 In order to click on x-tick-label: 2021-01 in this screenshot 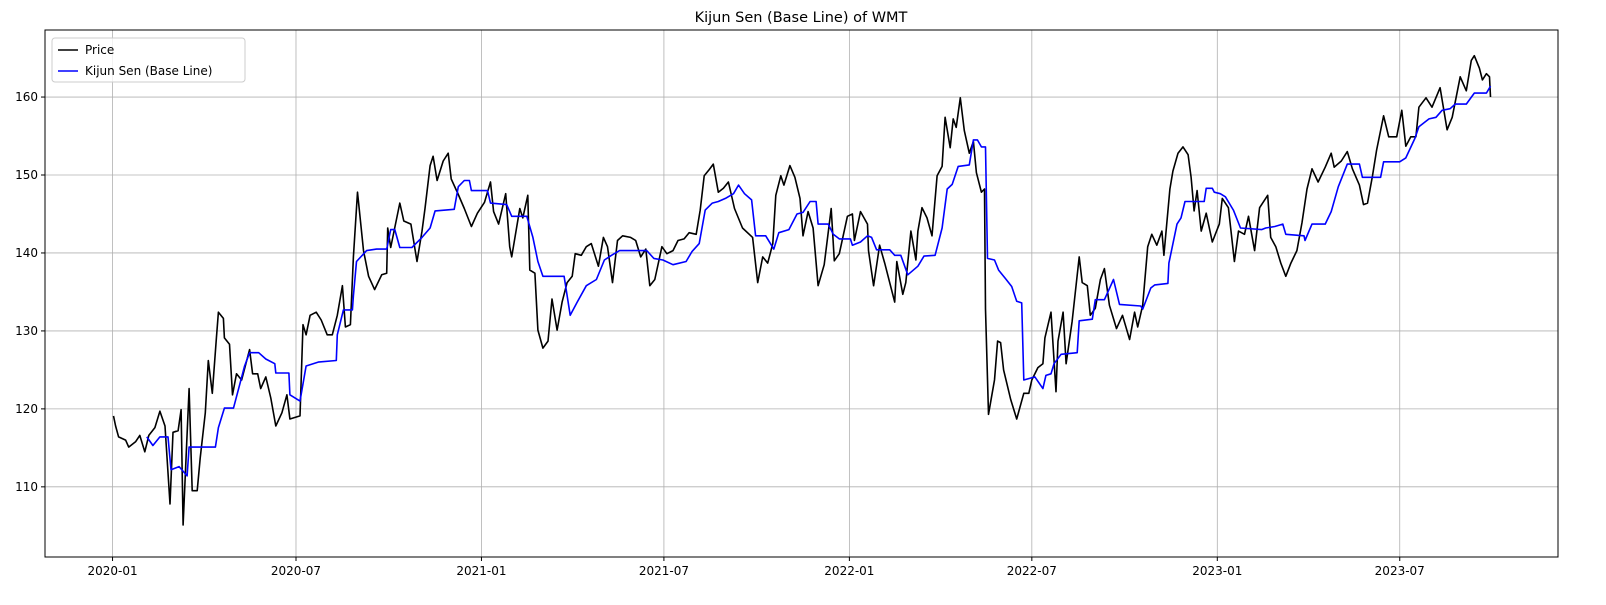, I will do `click(481, 571)`.